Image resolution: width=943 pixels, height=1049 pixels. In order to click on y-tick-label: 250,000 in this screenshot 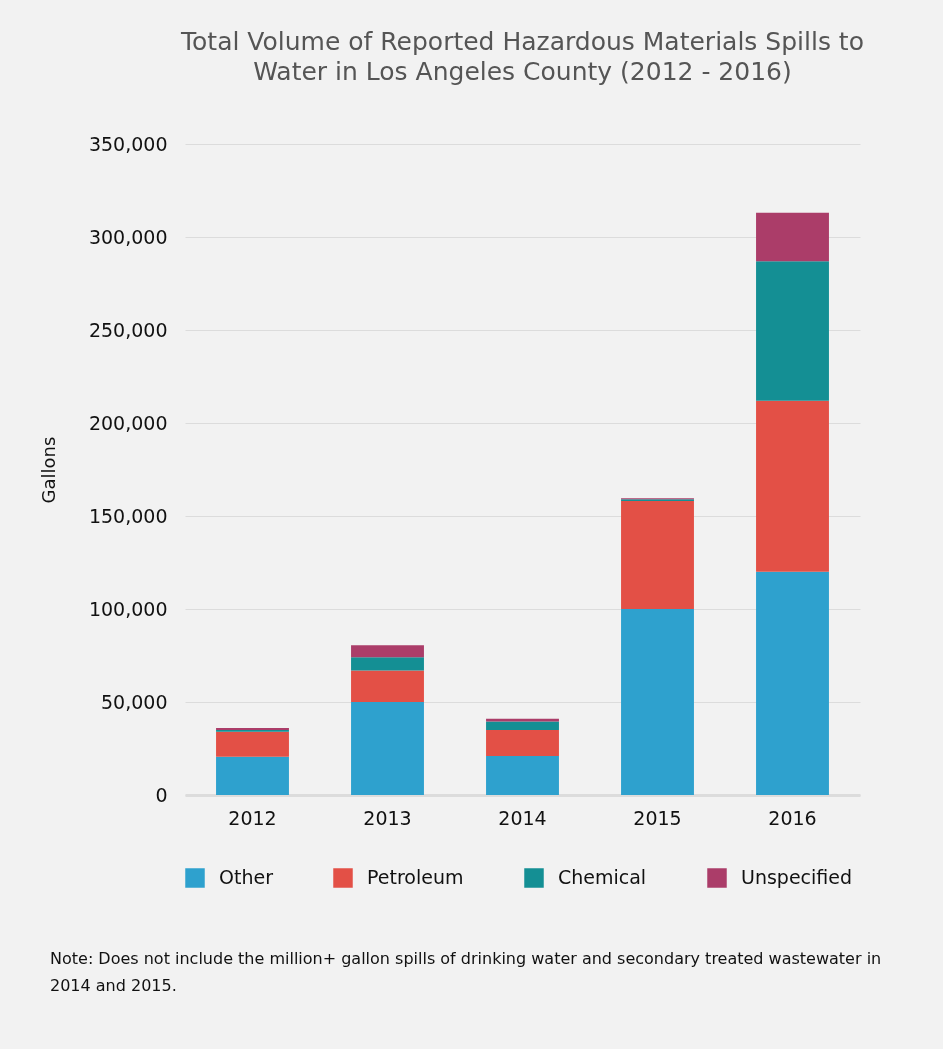, I will do `click(128, 329)`.